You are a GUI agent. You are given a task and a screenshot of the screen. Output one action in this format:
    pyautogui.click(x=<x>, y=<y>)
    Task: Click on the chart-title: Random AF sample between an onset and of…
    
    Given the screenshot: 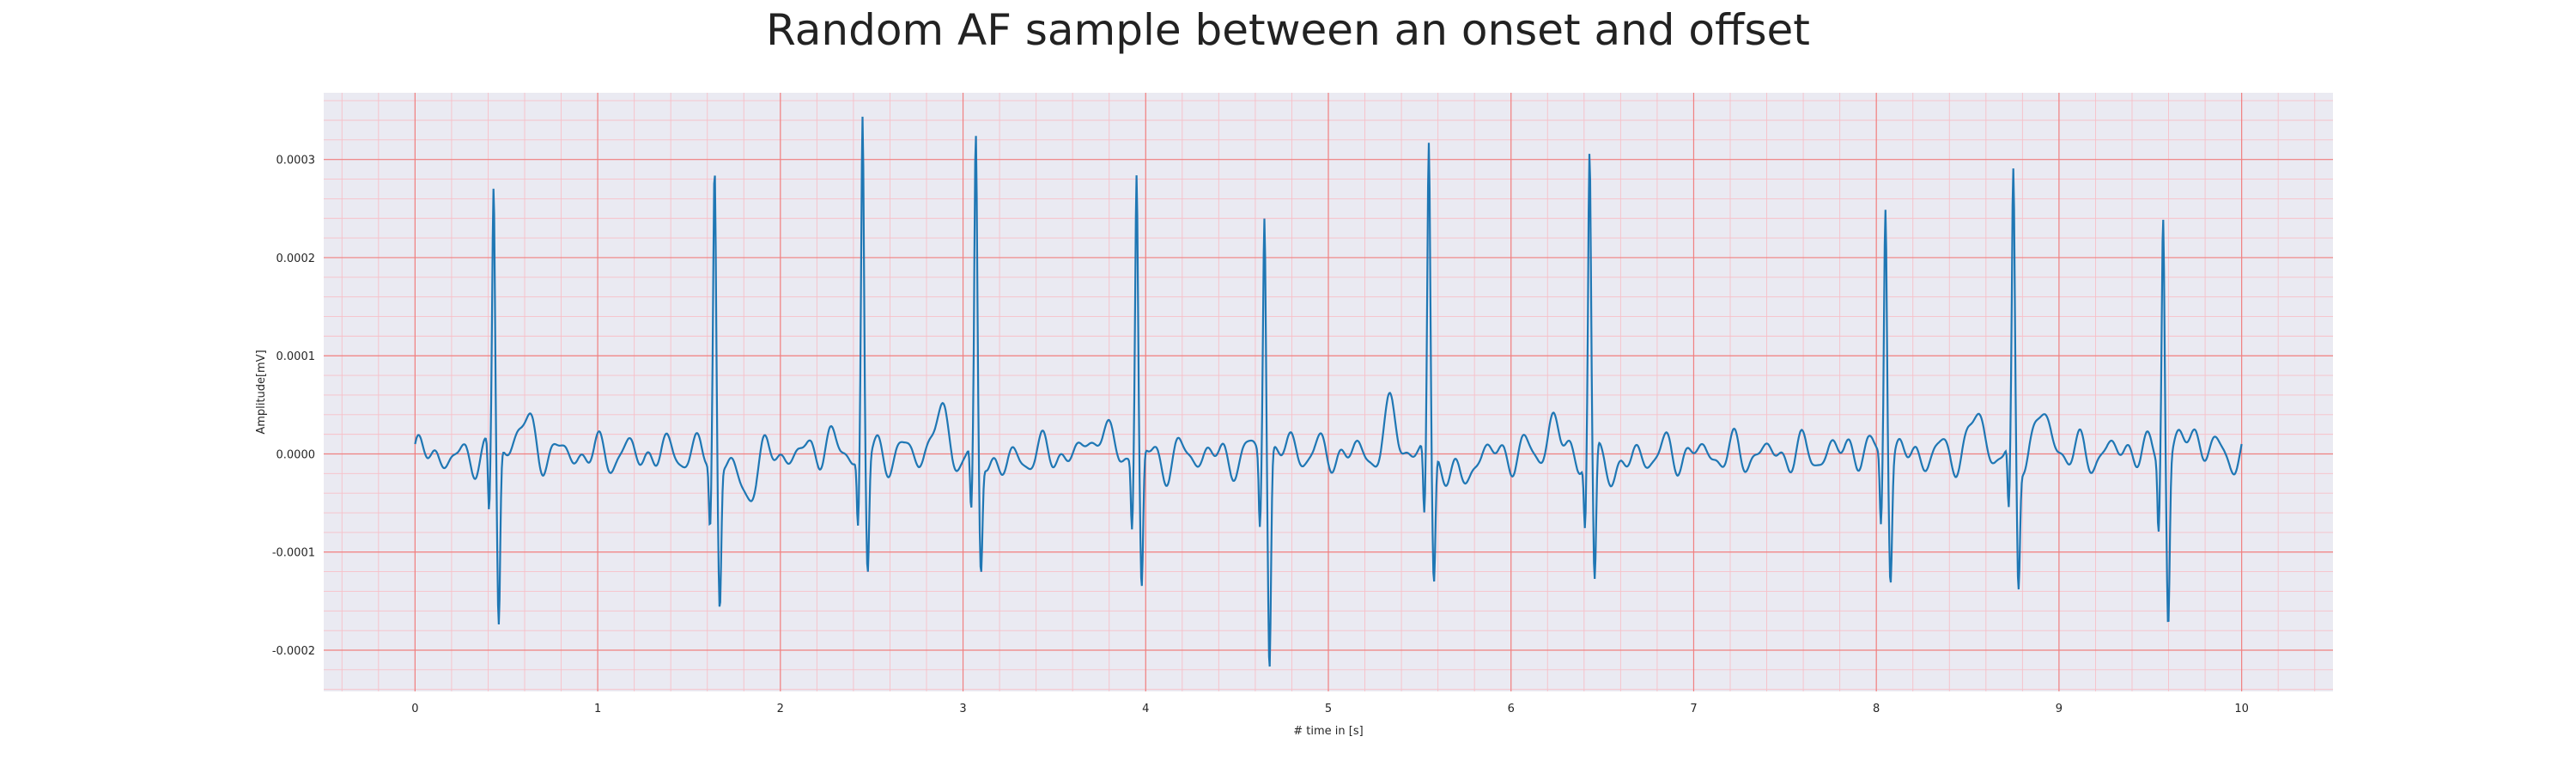 What is the action you would take?
    pyautogui.click(x=1288, y=30)
    